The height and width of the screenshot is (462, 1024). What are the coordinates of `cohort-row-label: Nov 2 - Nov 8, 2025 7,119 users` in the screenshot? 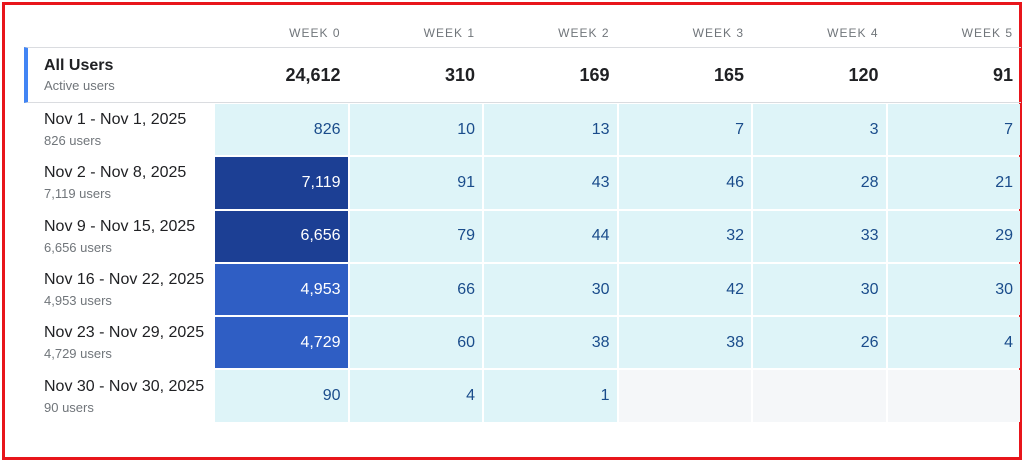 It's located at (119, 182).